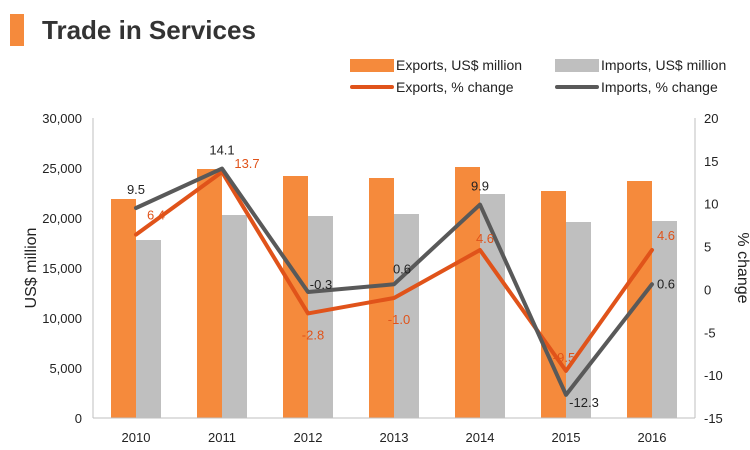 Image resolution: width=750 pixels, height=450 pixels. I want to click on legend-swatch-imports-bar, so click(577, 65).